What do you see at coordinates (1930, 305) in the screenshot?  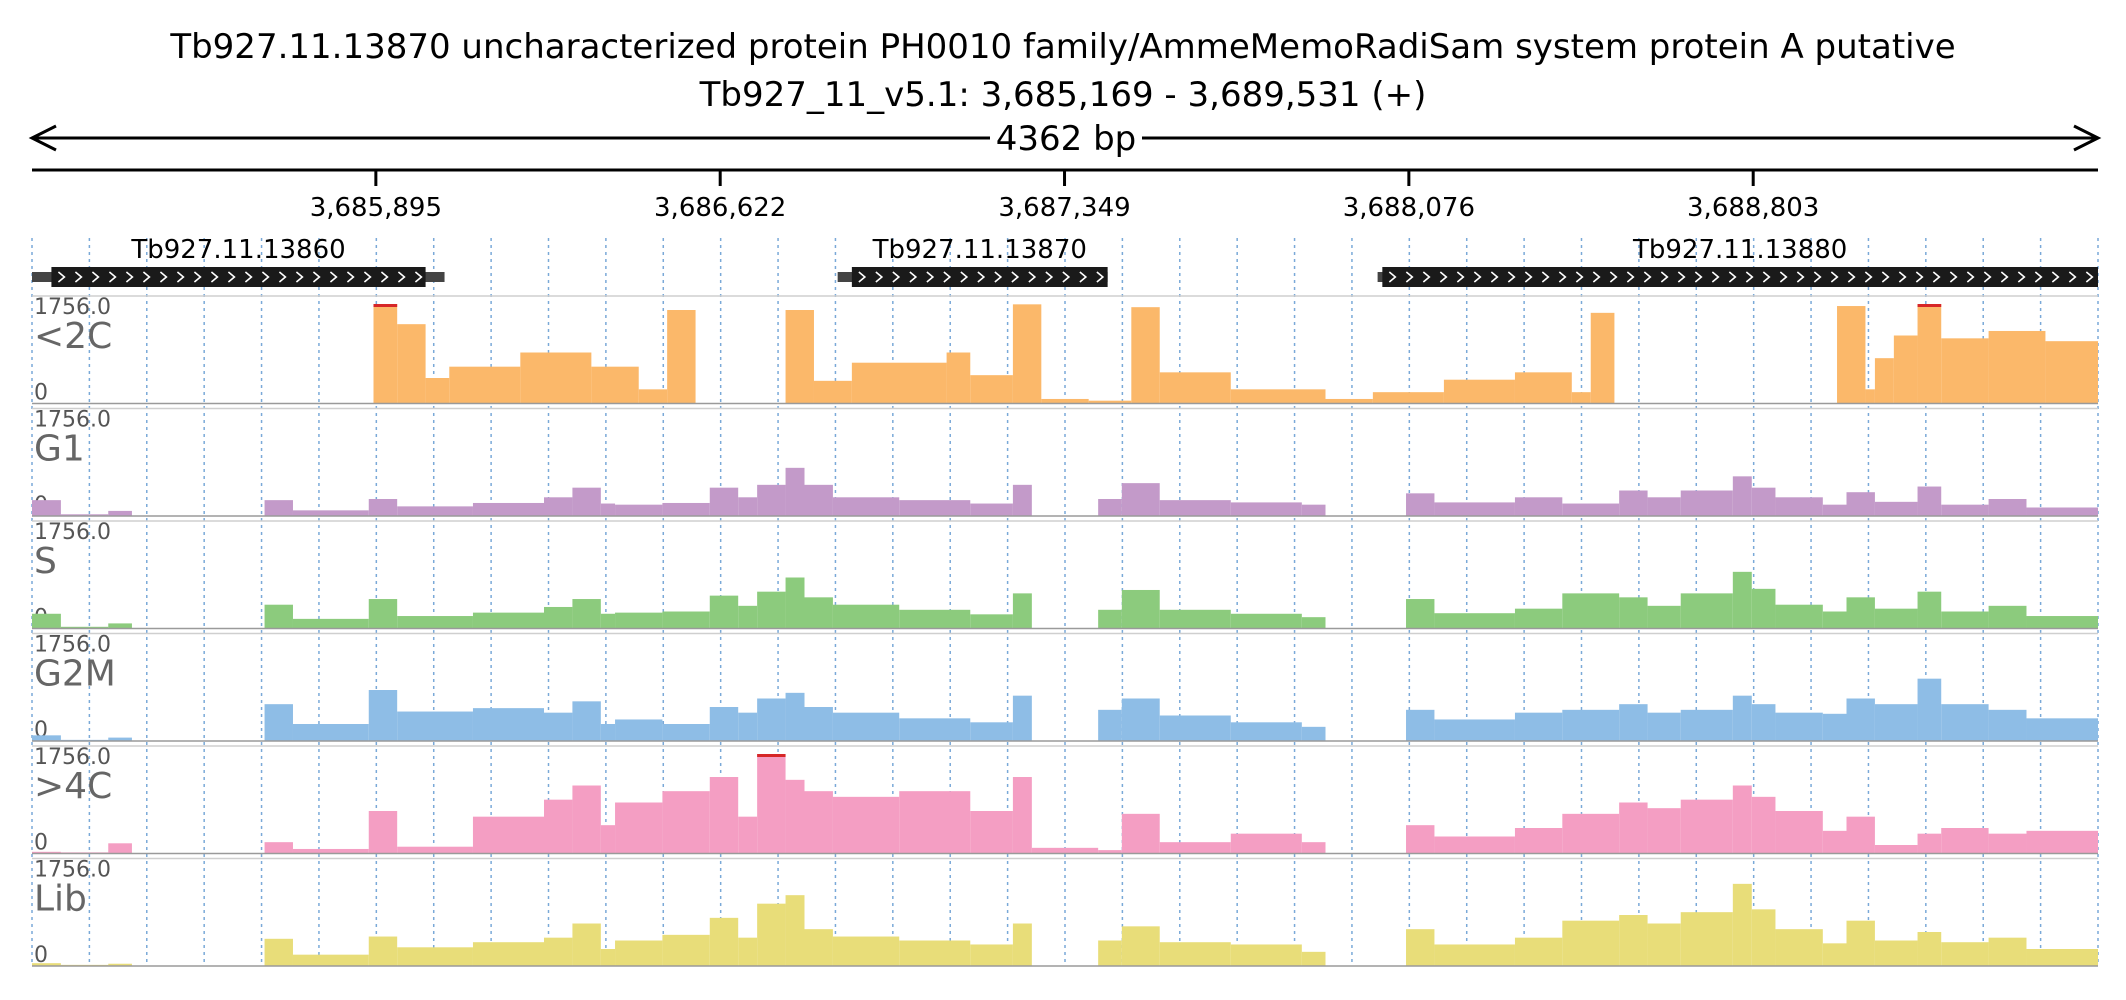 I see `clip-marker` at bounding box center [1930, 305].